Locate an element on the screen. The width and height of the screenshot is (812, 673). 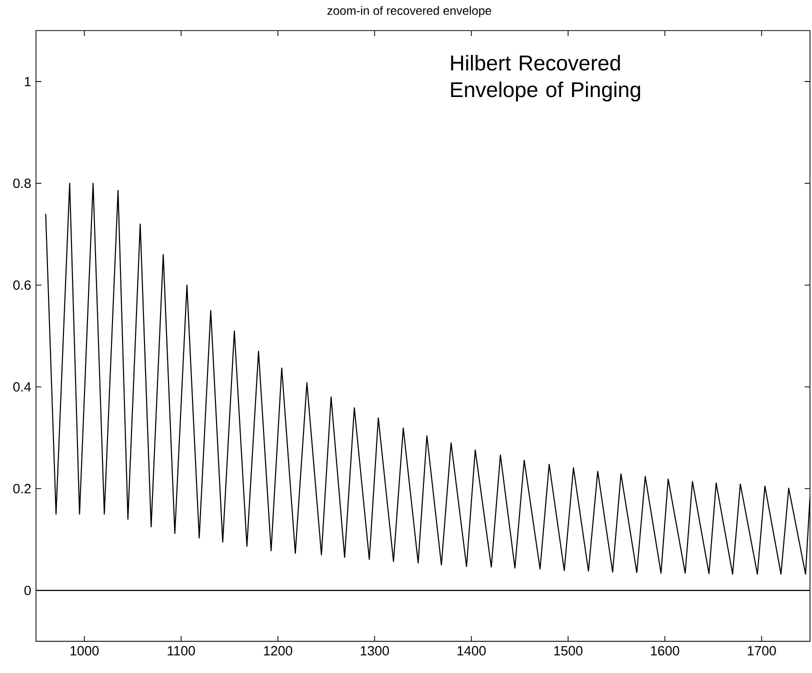
y-tick-label: 1 is located at coordinates (27, 81).